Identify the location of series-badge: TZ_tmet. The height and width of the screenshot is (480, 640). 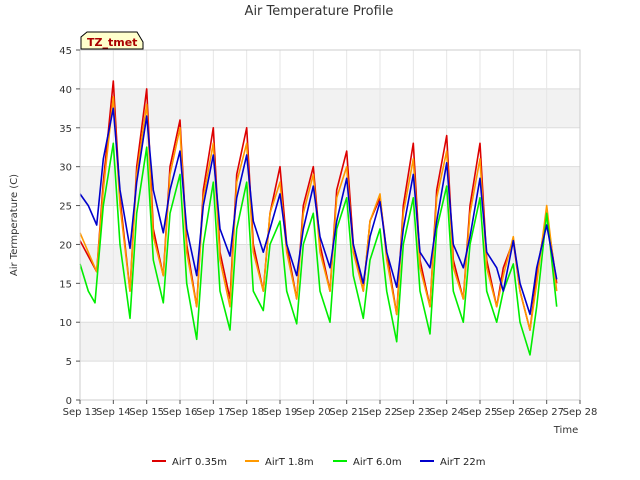
(112, 40).